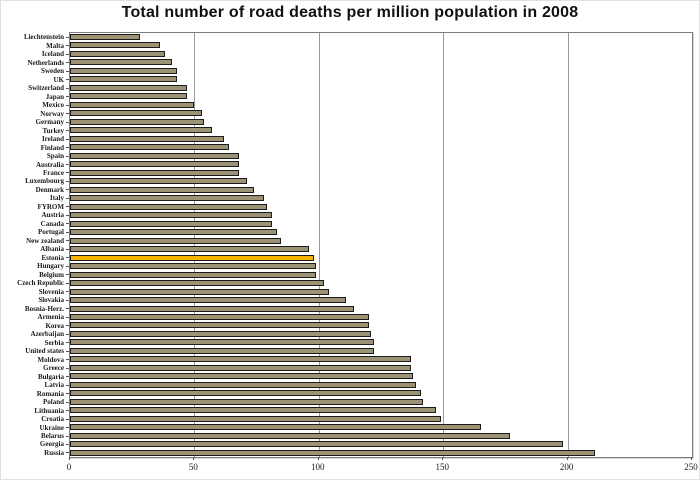  Describe the element at coordinates (50, 359) in the screenshot. I see `category-label-text: Moldova` at that location.